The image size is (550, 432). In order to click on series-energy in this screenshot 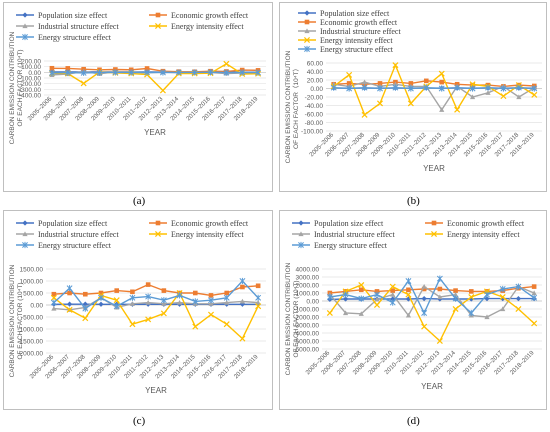, I will do `click(156, 294)`.